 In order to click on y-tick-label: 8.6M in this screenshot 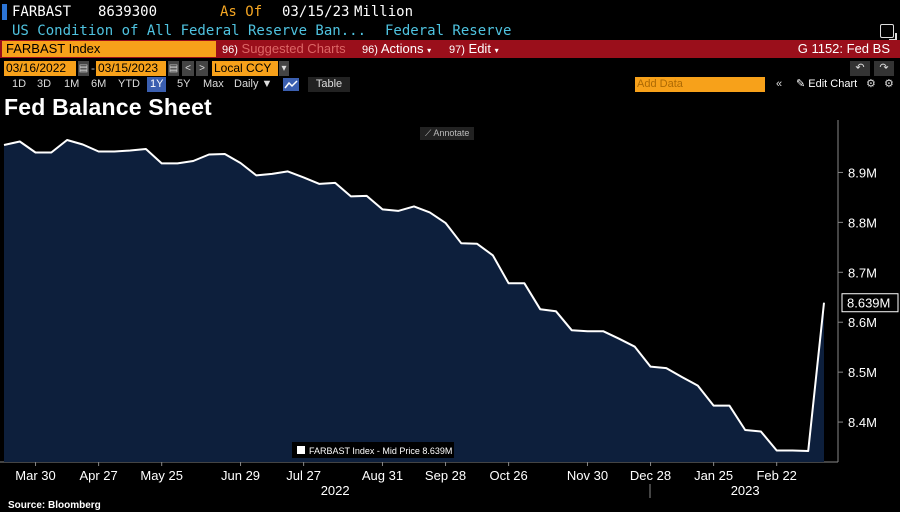, I will do `click(862, 322)`.